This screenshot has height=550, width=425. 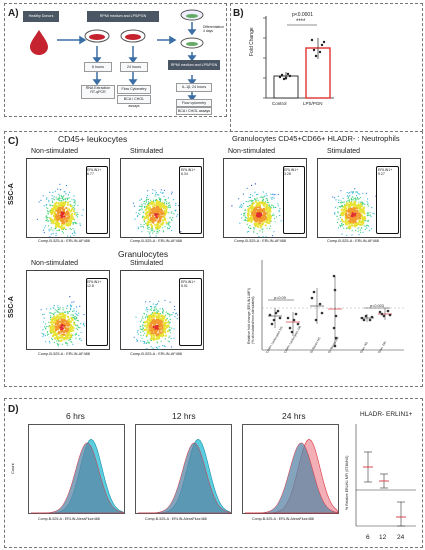 What do you see at coordinates (347, 482) in the screenshot?
I see `mfi-ylabel: % Relative ERLIN1 MFI (STIM/NS)` at bounding box center [347, 482].